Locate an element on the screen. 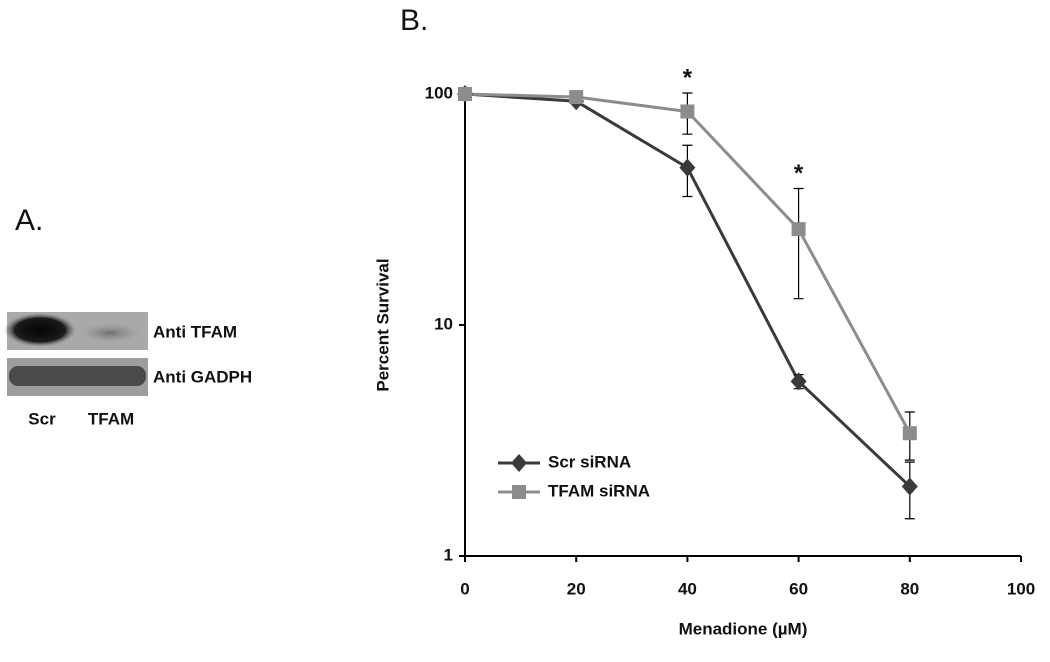 Image resolution: width=1050 pixels, height=662 pixels. x-tick-label: 60 is located at coordinates (798, 588).